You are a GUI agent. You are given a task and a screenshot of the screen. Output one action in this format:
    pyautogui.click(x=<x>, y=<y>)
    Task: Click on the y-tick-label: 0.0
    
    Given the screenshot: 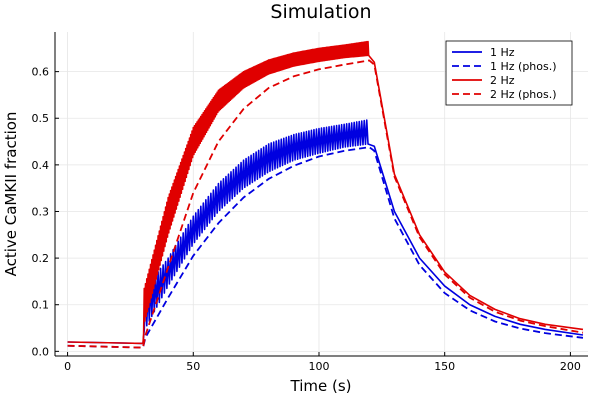 What is the action you would take?
    pyautogui.click(x=41, y=351)
    